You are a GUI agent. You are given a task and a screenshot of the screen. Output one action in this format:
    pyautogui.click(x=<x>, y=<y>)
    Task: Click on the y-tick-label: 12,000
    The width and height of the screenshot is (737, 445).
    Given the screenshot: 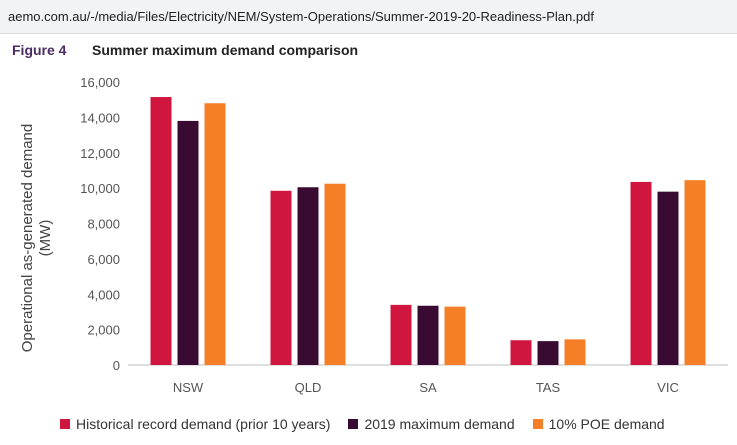 What is the action you would take?
    pyautogui.click(x=100, y=153)
    